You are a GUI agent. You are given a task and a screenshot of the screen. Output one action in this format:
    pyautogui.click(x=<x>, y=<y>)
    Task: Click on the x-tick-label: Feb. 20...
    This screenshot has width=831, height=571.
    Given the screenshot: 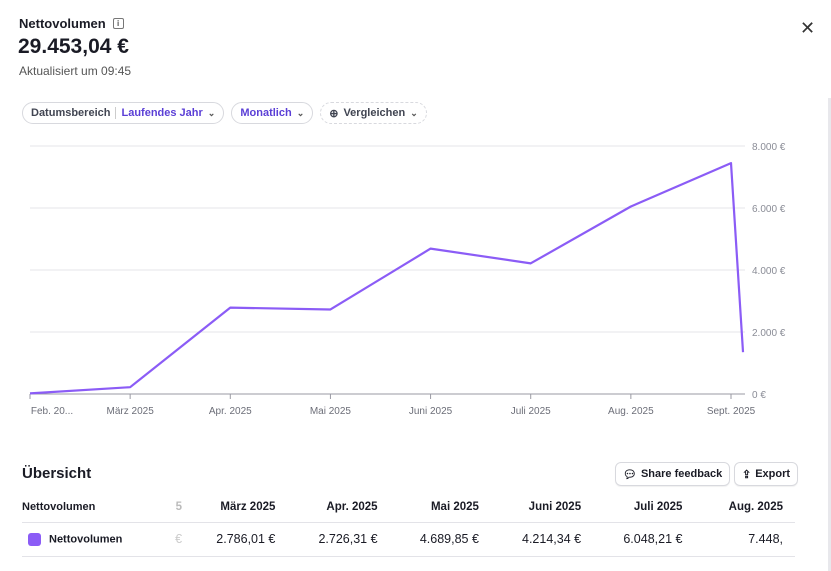 What is the action you would take?
    pyautogui.click(x=52, y=411)
    